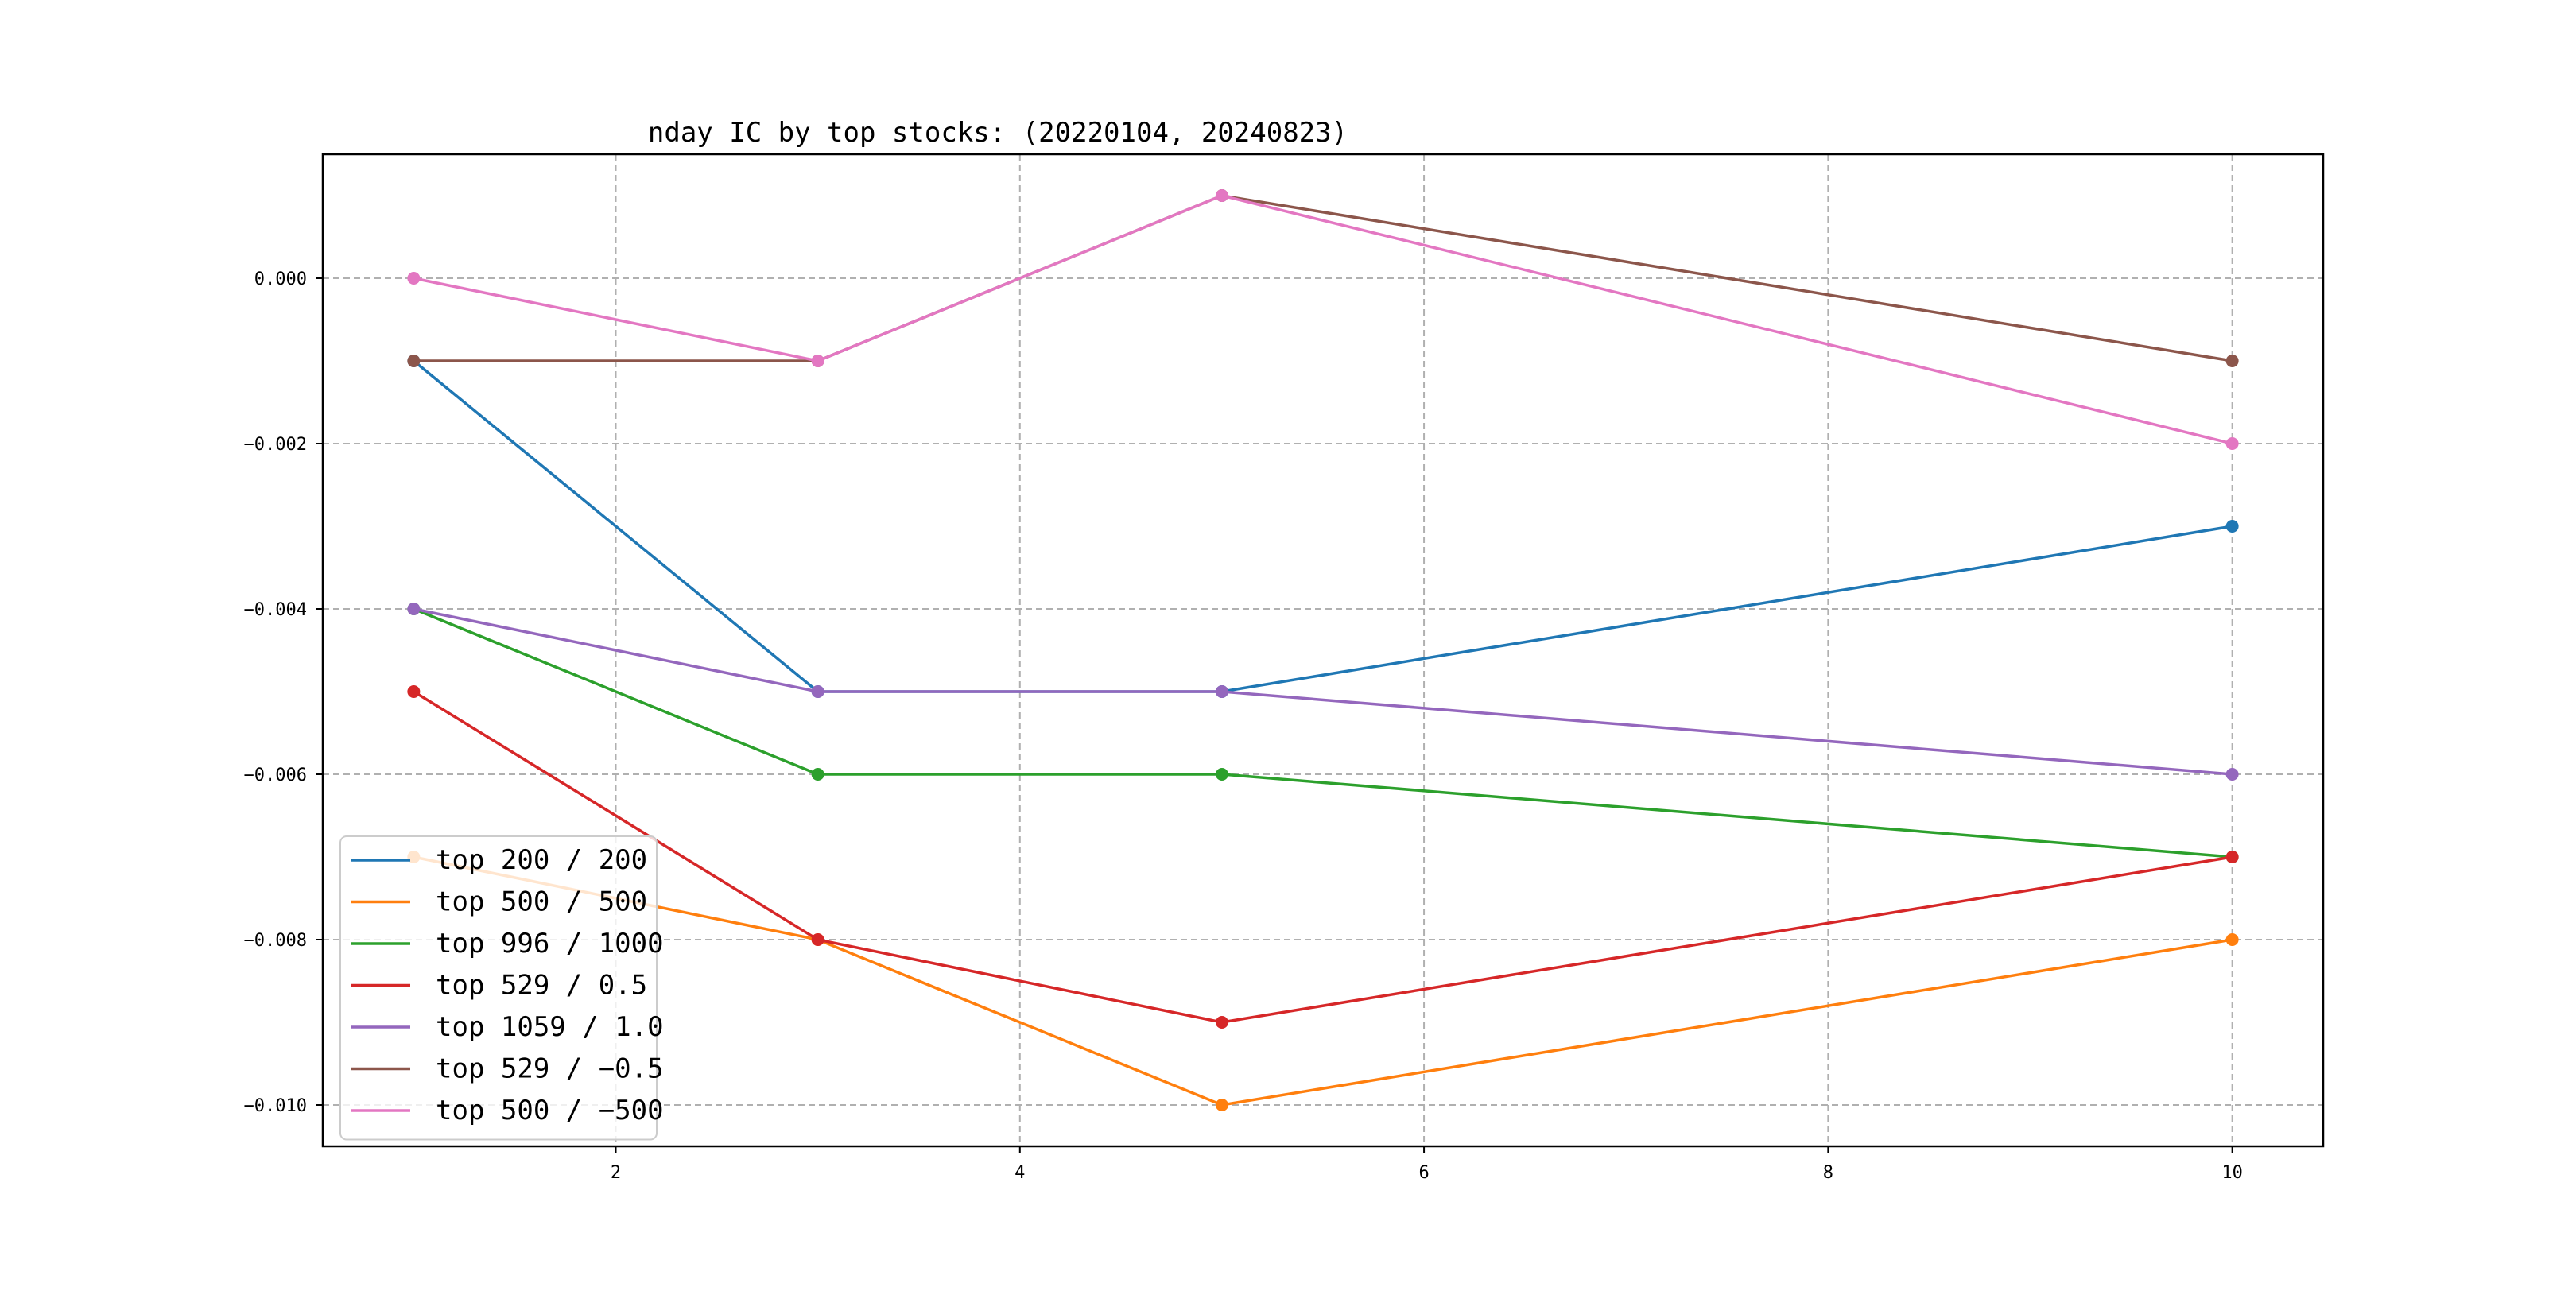  What do you see at coordinates (281, 279) in the screenshot?
I see `y-tick-label: 0.000` at bounding box center [281, 279].